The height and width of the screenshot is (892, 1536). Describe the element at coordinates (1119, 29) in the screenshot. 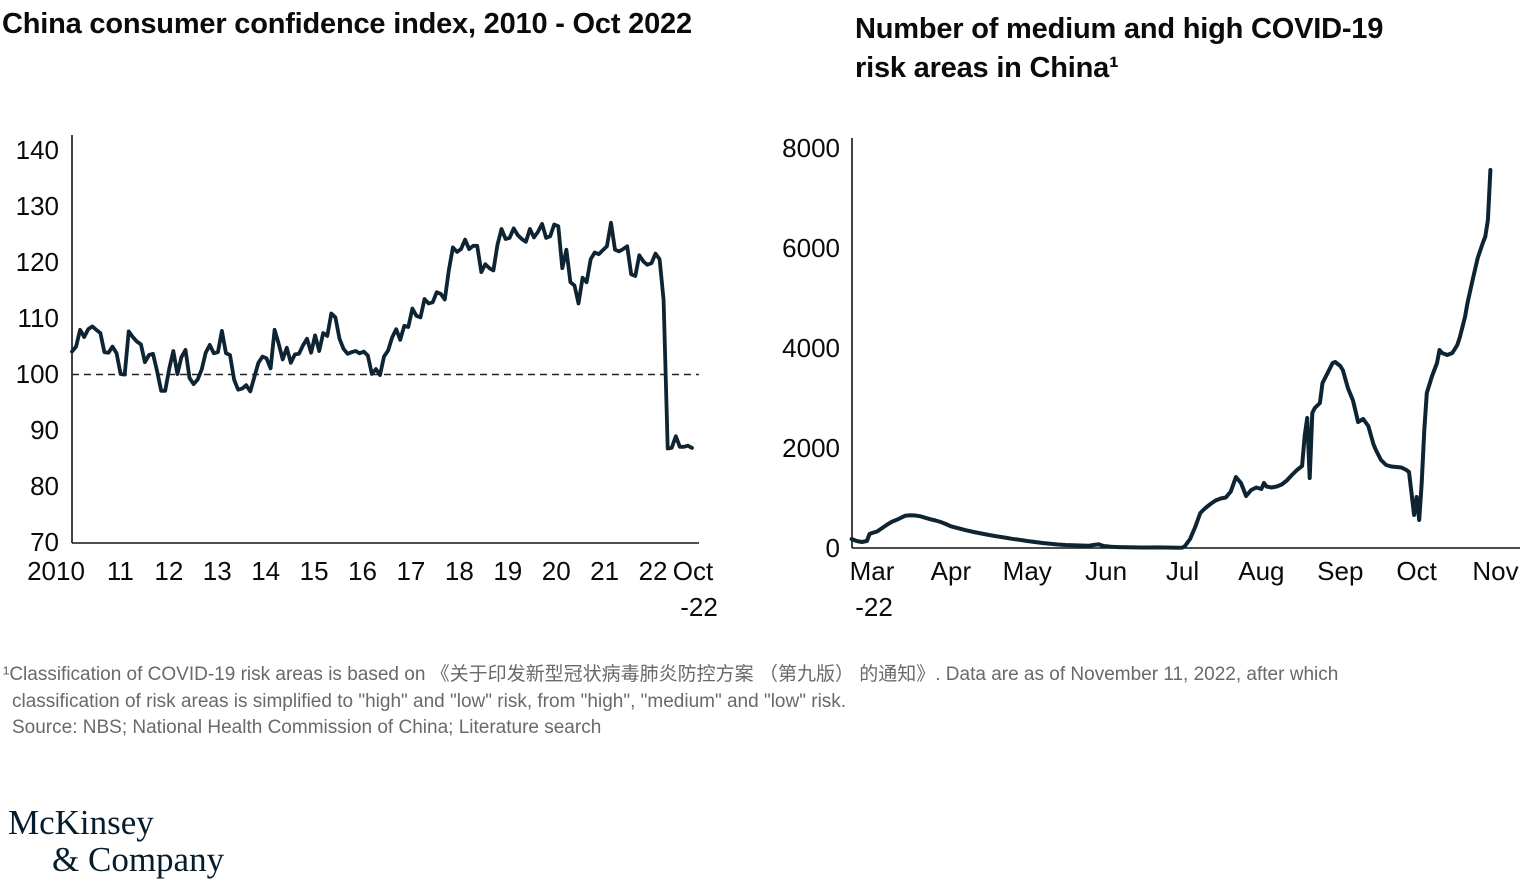

I see `right-chart-title-line1: Number of medium and high COVID-19` at that location.